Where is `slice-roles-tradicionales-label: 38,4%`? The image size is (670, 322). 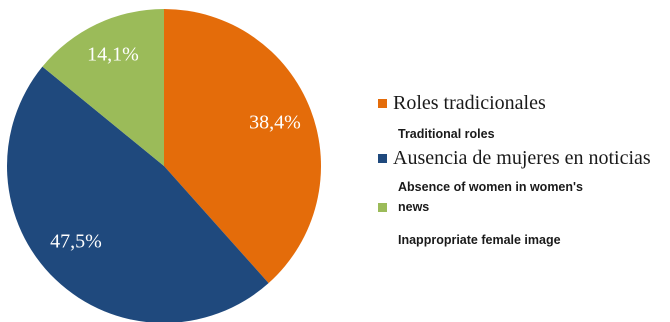 slice-roles-tradicionales-label: 38,4% is located at coordinates (275, 123).